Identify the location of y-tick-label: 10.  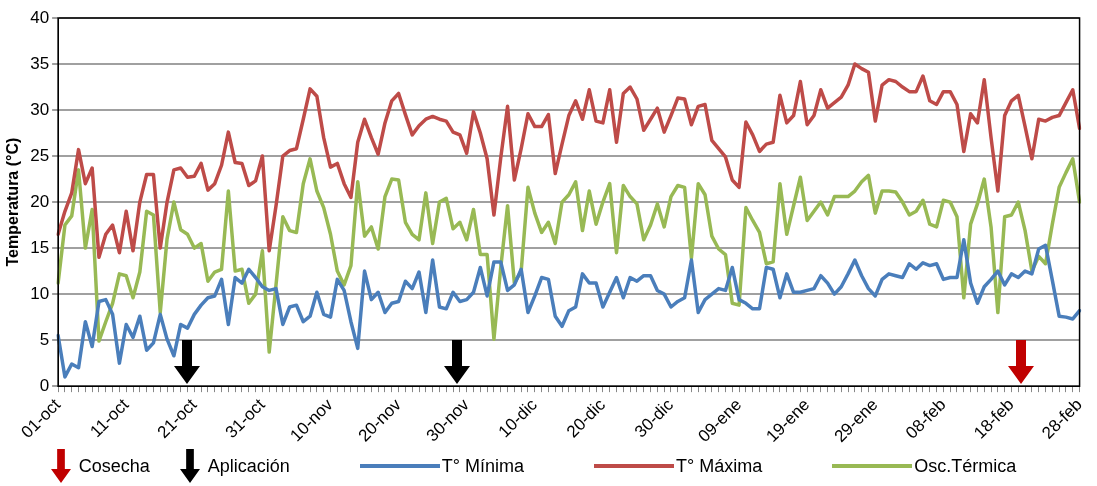
(40, 293).